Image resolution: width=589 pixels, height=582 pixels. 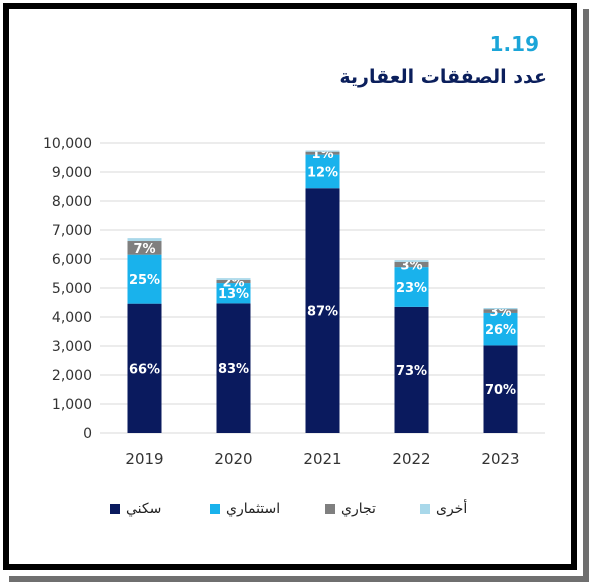 I want to click on figure-number: 1.19, so click(x=514, y=44).